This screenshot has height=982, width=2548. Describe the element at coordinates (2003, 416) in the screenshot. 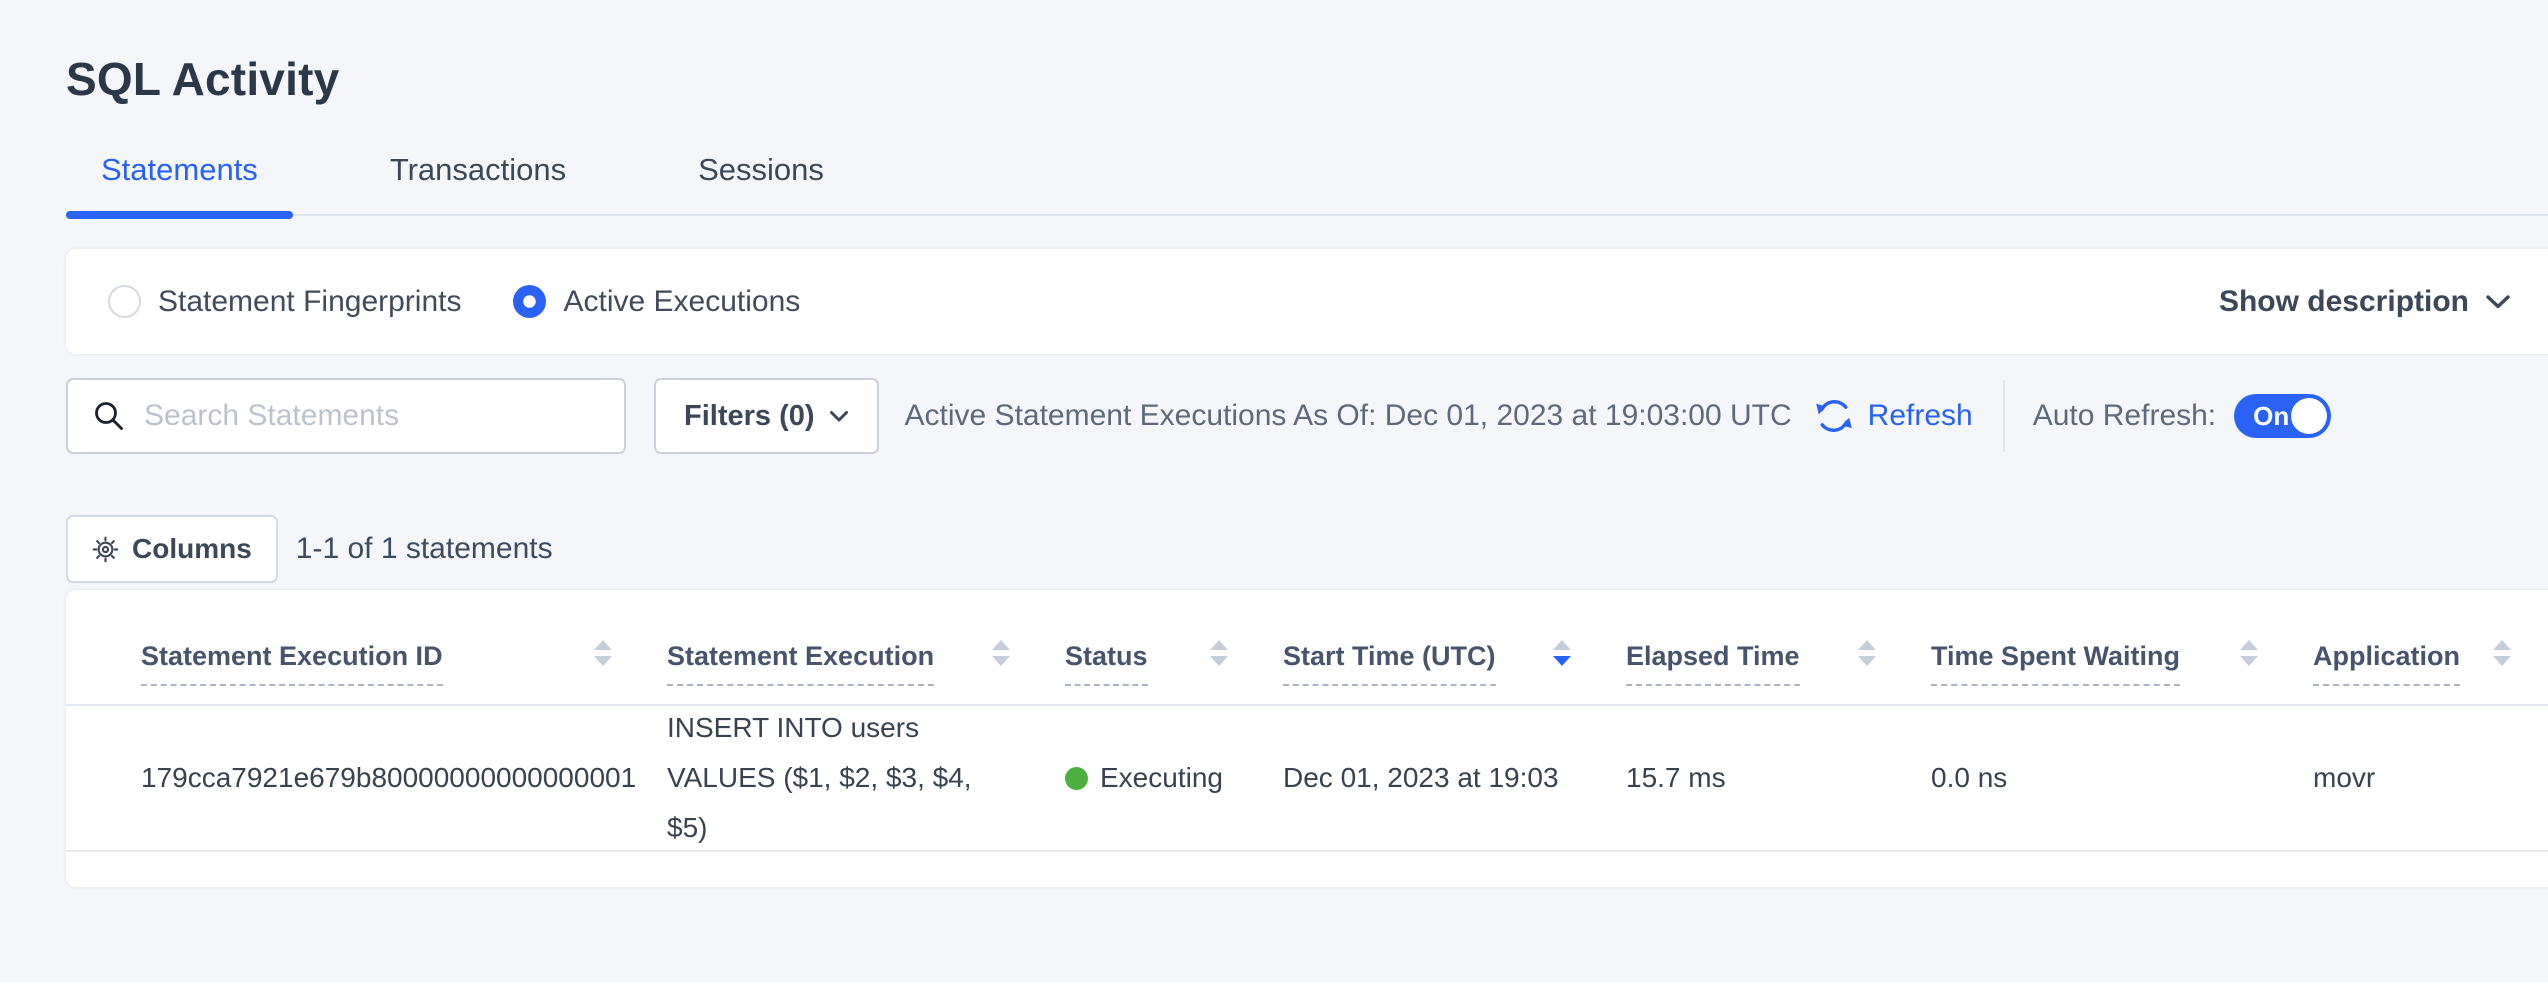

I see `vertical-divider` at that location.